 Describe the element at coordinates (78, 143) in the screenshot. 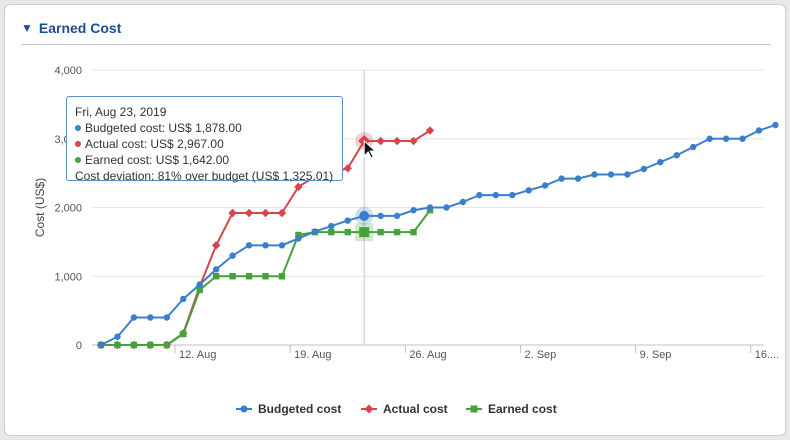

I see `actual-dot-icon` at that location.